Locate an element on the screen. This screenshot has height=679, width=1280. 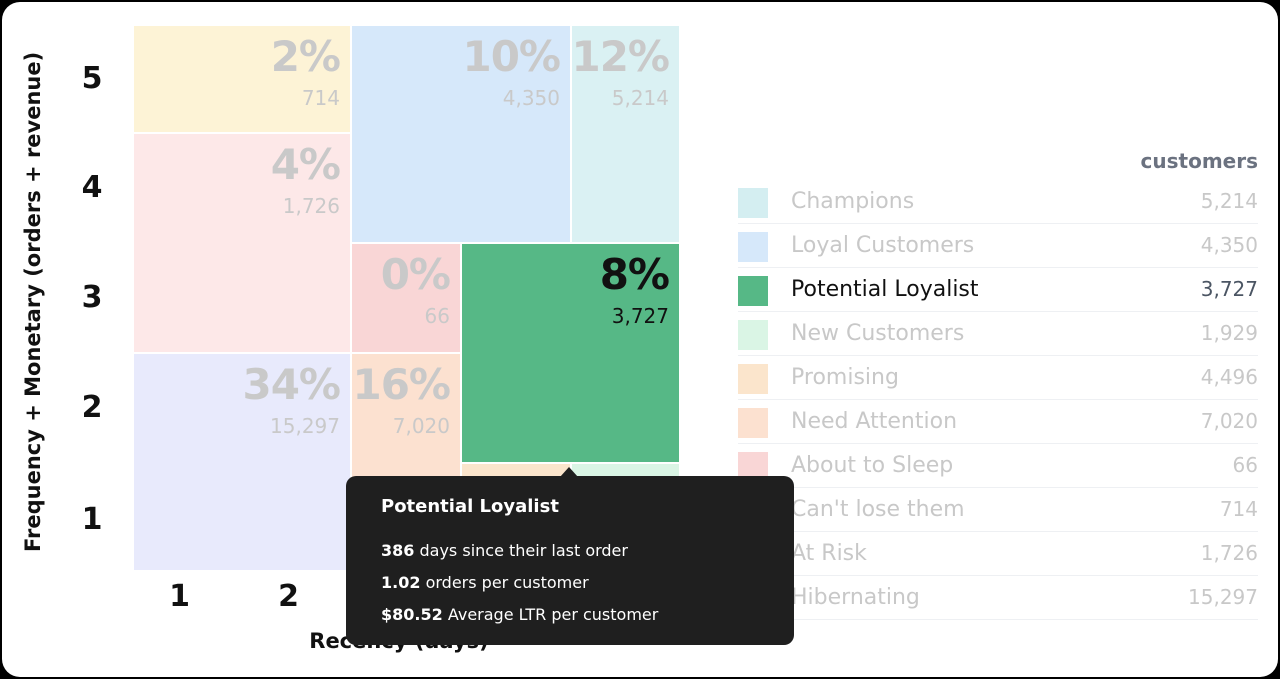
segment-percent: 10% is located at coordinates (511, 56).